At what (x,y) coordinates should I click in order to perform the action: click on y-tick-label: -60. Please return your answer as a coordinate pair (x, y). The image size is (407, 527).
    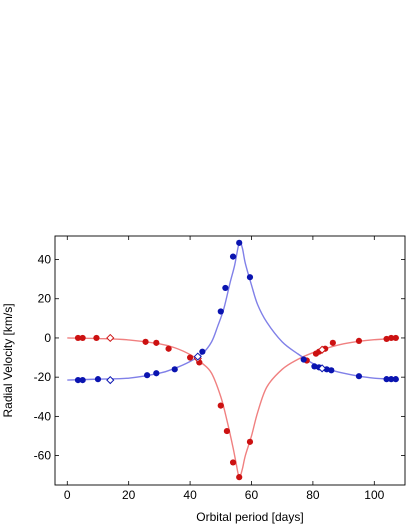
    Looking at the image, I should click on (43, 456).